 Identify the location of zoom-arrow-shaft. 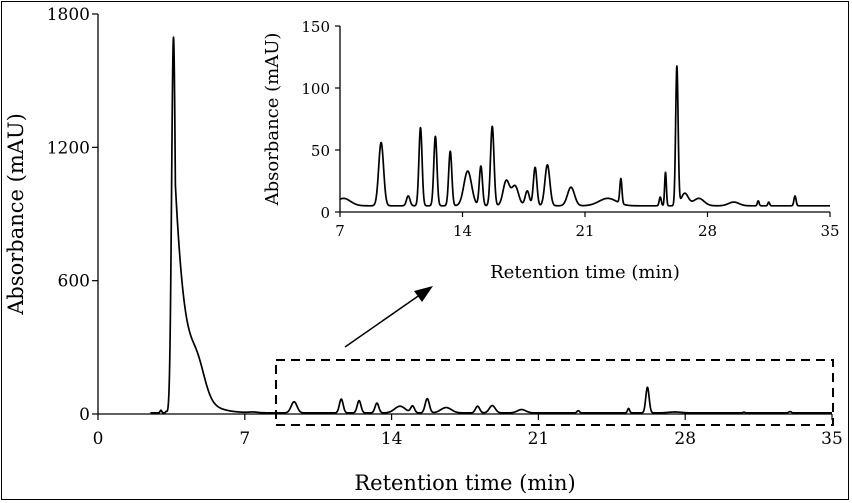
(384, 319).